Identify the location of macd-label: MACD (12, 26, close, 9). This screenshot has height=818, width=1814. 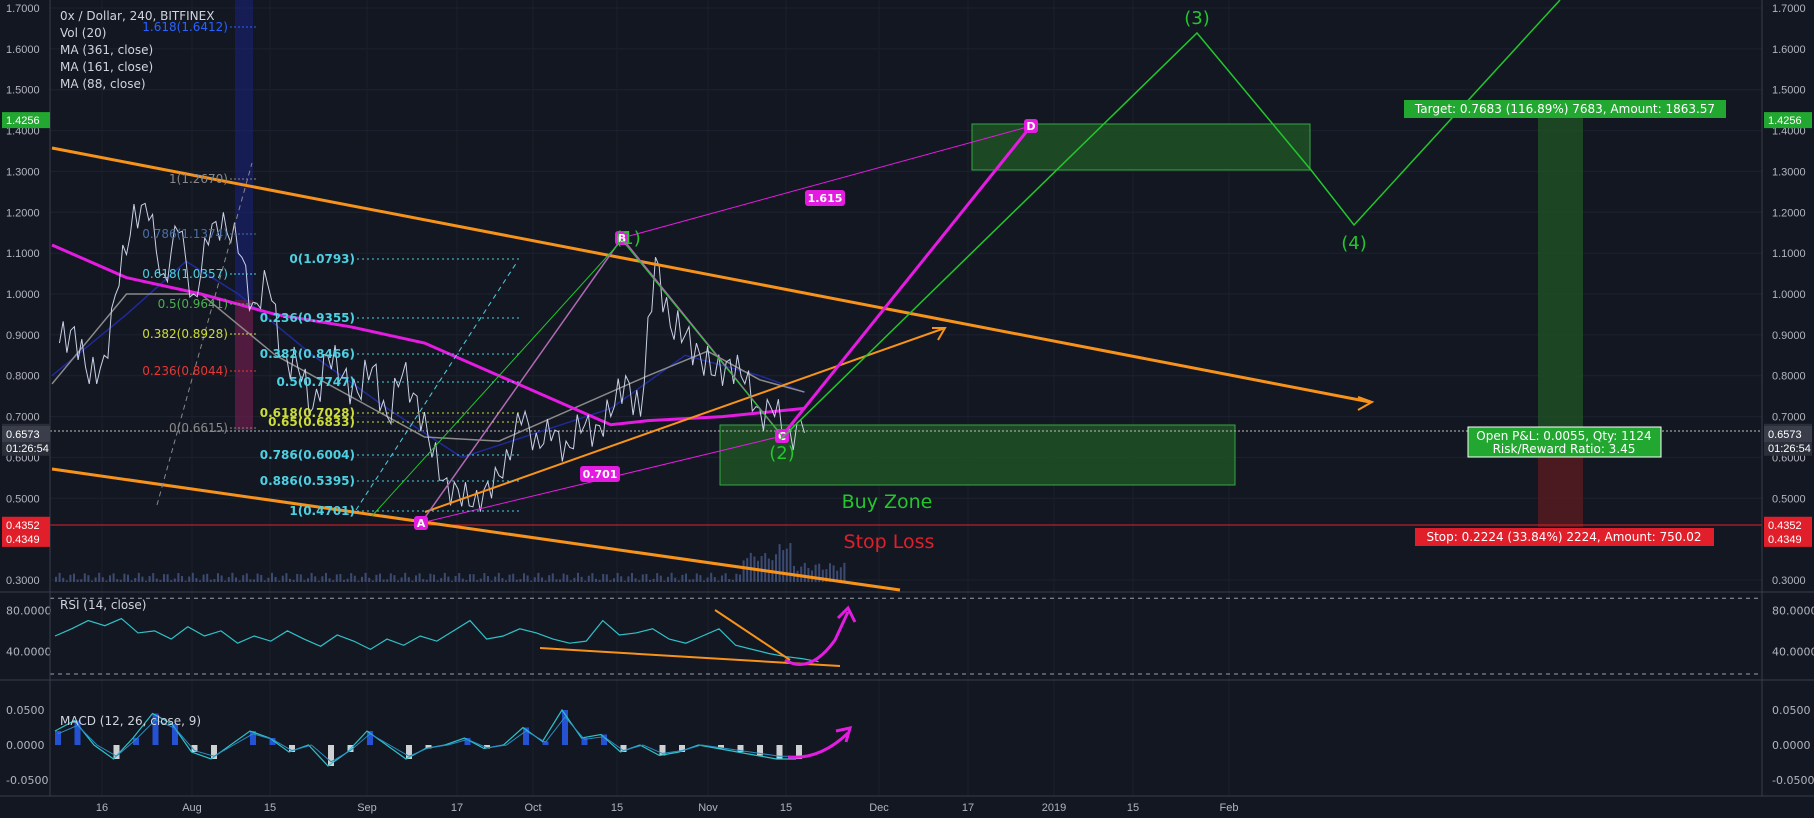
(131, 721).